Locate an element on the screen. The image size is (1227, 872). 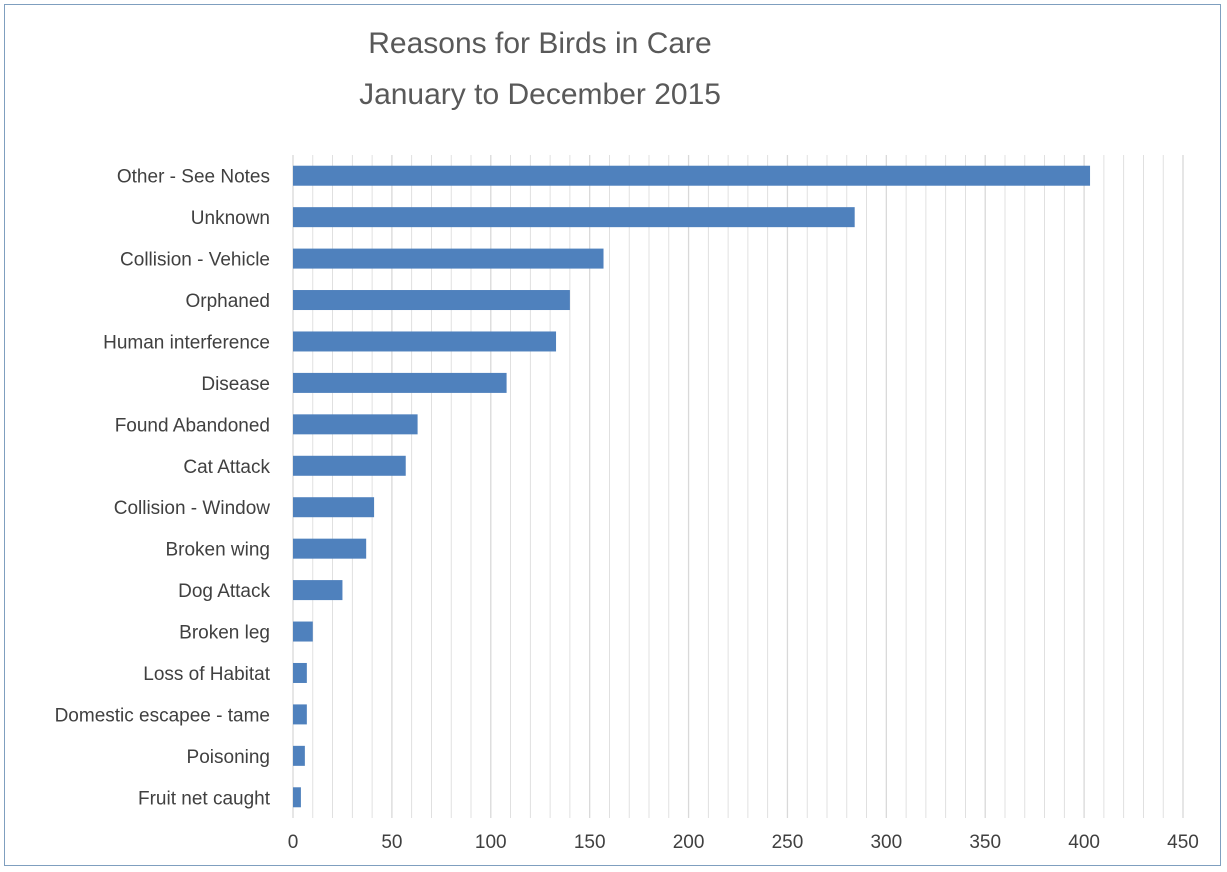
category-label: Cat Attack is located at coordinates (226, 467).